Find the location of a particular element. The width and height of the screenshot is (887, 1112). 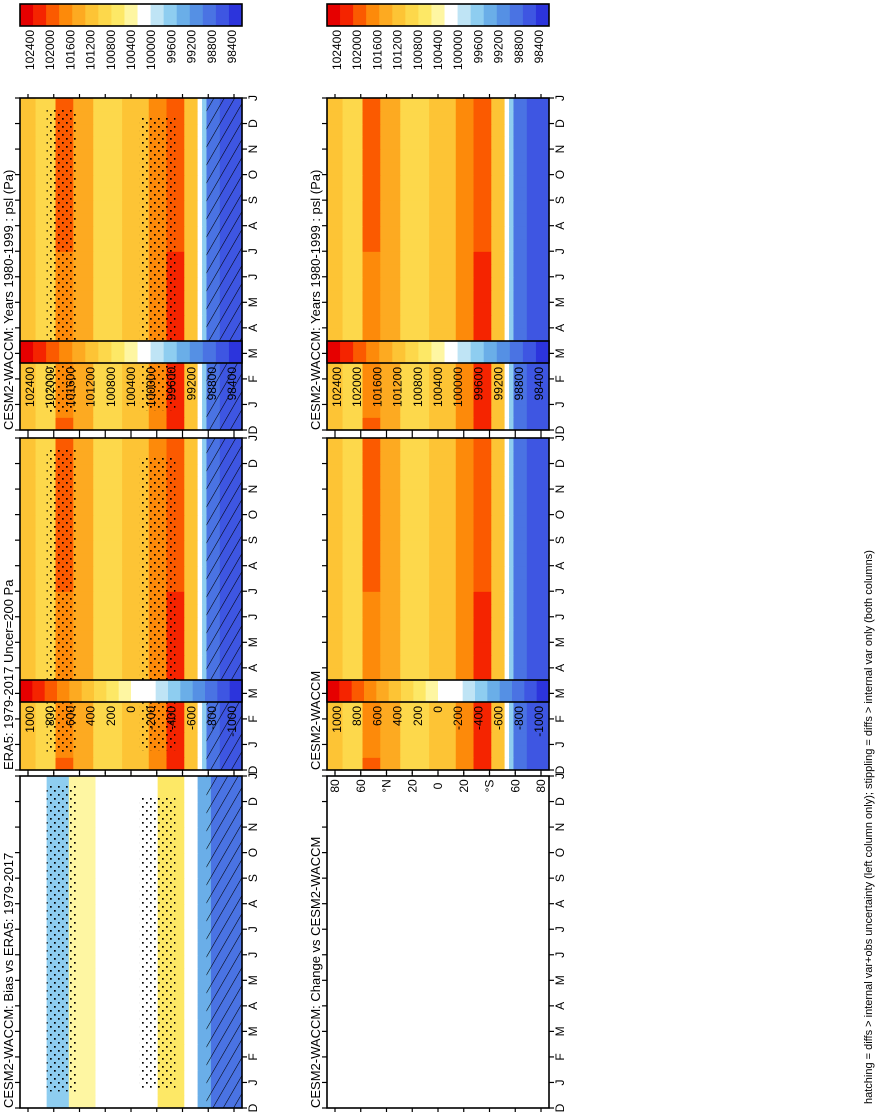

colorbar-label: 102000 is located at coordinates (50, 50).